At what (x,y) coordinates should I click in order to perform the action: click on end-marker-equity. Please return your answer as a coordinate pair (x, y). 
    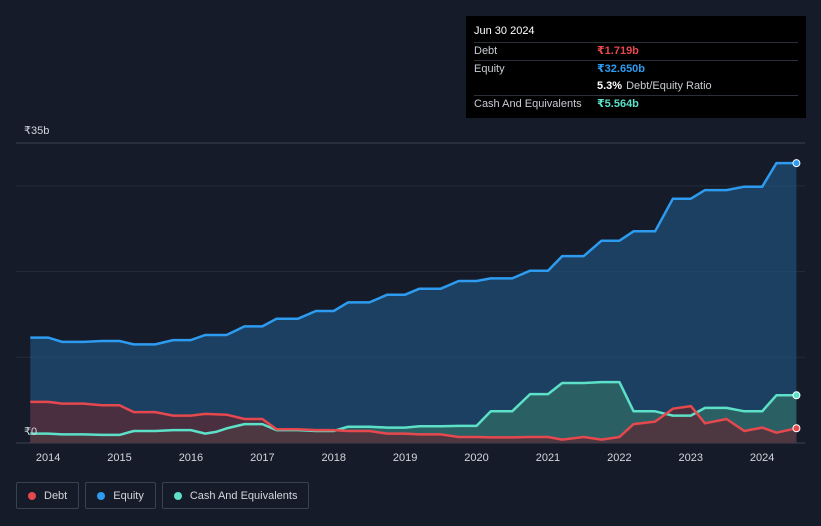
    Looking at the image, I should click on (796, 163).